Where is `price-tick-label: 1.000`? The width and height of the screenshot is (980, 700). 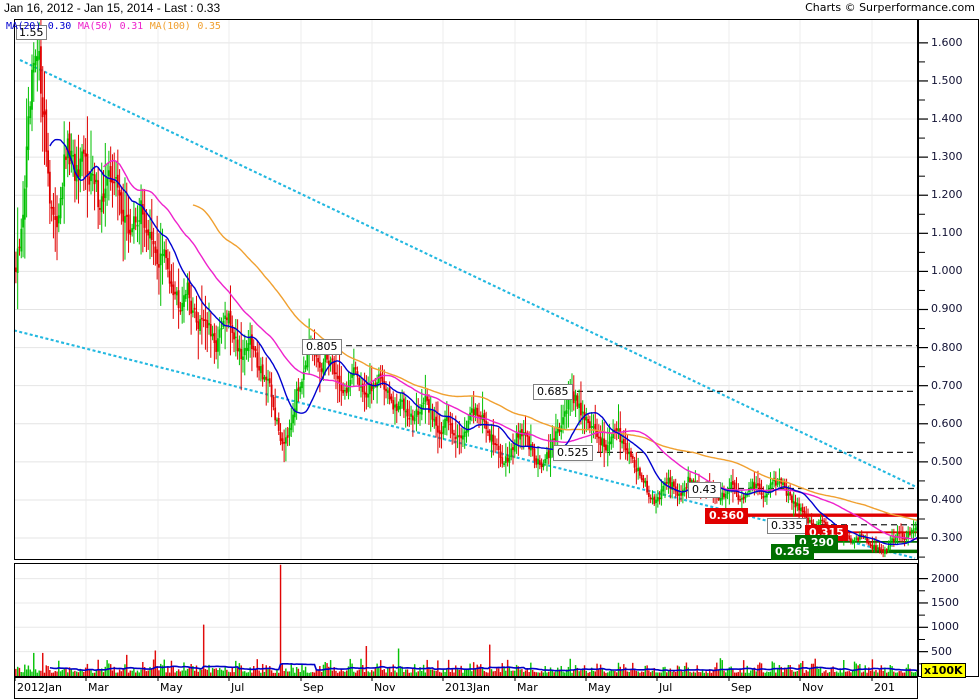
price-tick-label: 1.000 is located at coordinates (947, 271).